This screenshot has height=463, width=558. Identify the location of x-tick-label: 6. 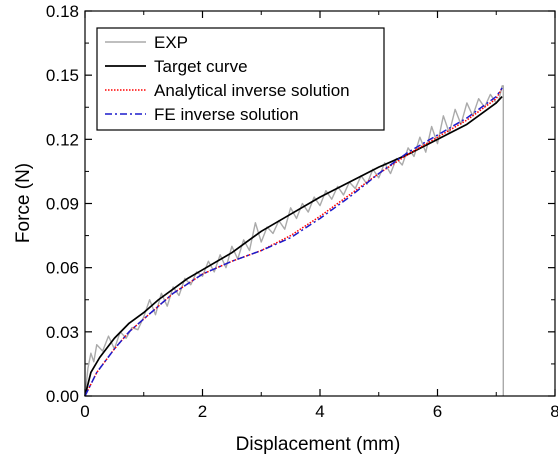
(437, 411).